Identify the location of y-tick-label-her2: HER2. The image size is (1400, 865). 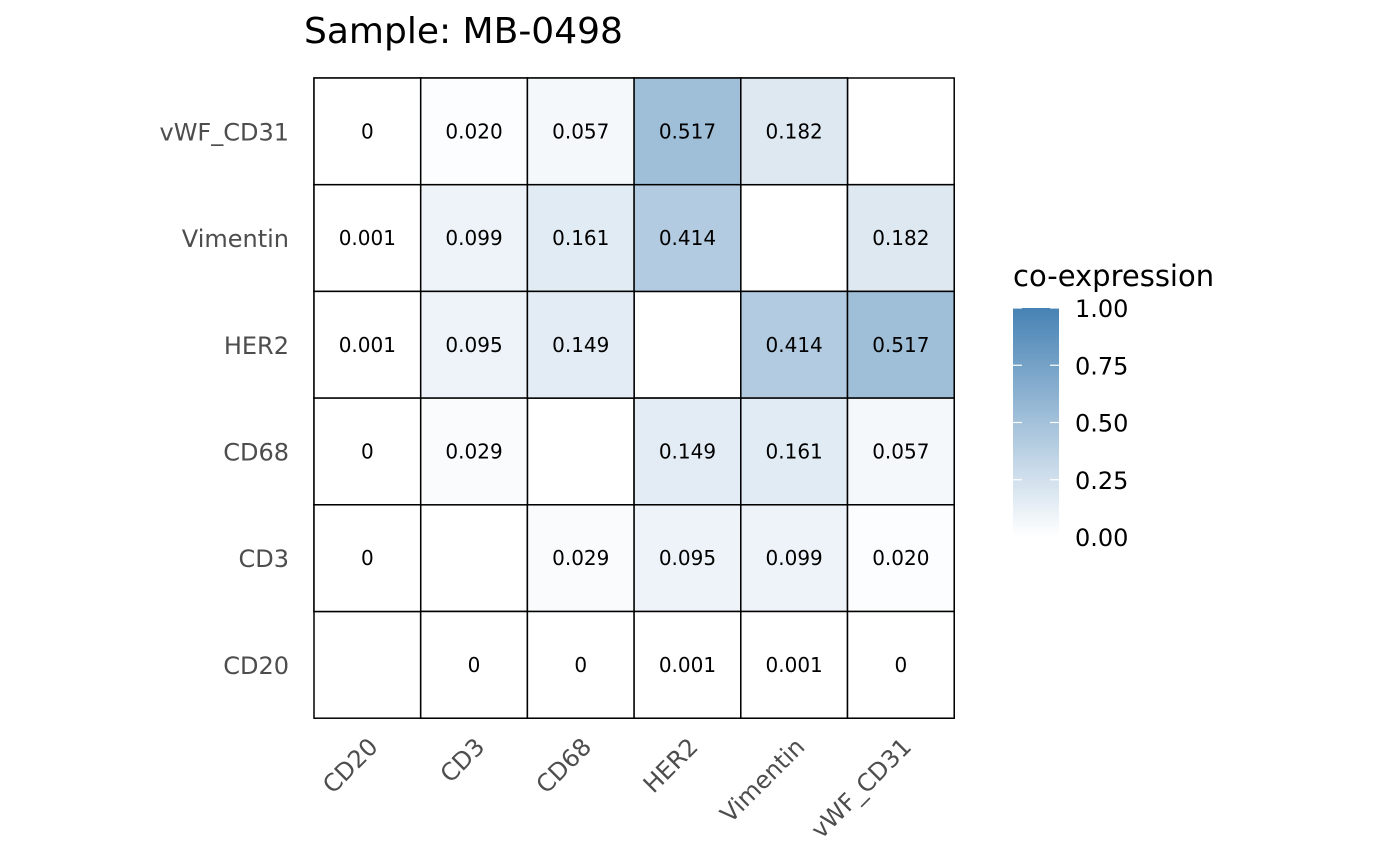
(256, 346).